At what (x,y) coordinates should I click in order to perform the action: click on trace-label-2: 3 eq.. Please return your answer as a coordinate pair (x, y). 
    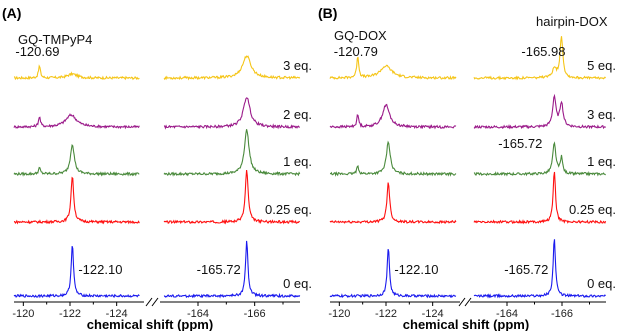
    Looking at the image, I should click on (601, 114).